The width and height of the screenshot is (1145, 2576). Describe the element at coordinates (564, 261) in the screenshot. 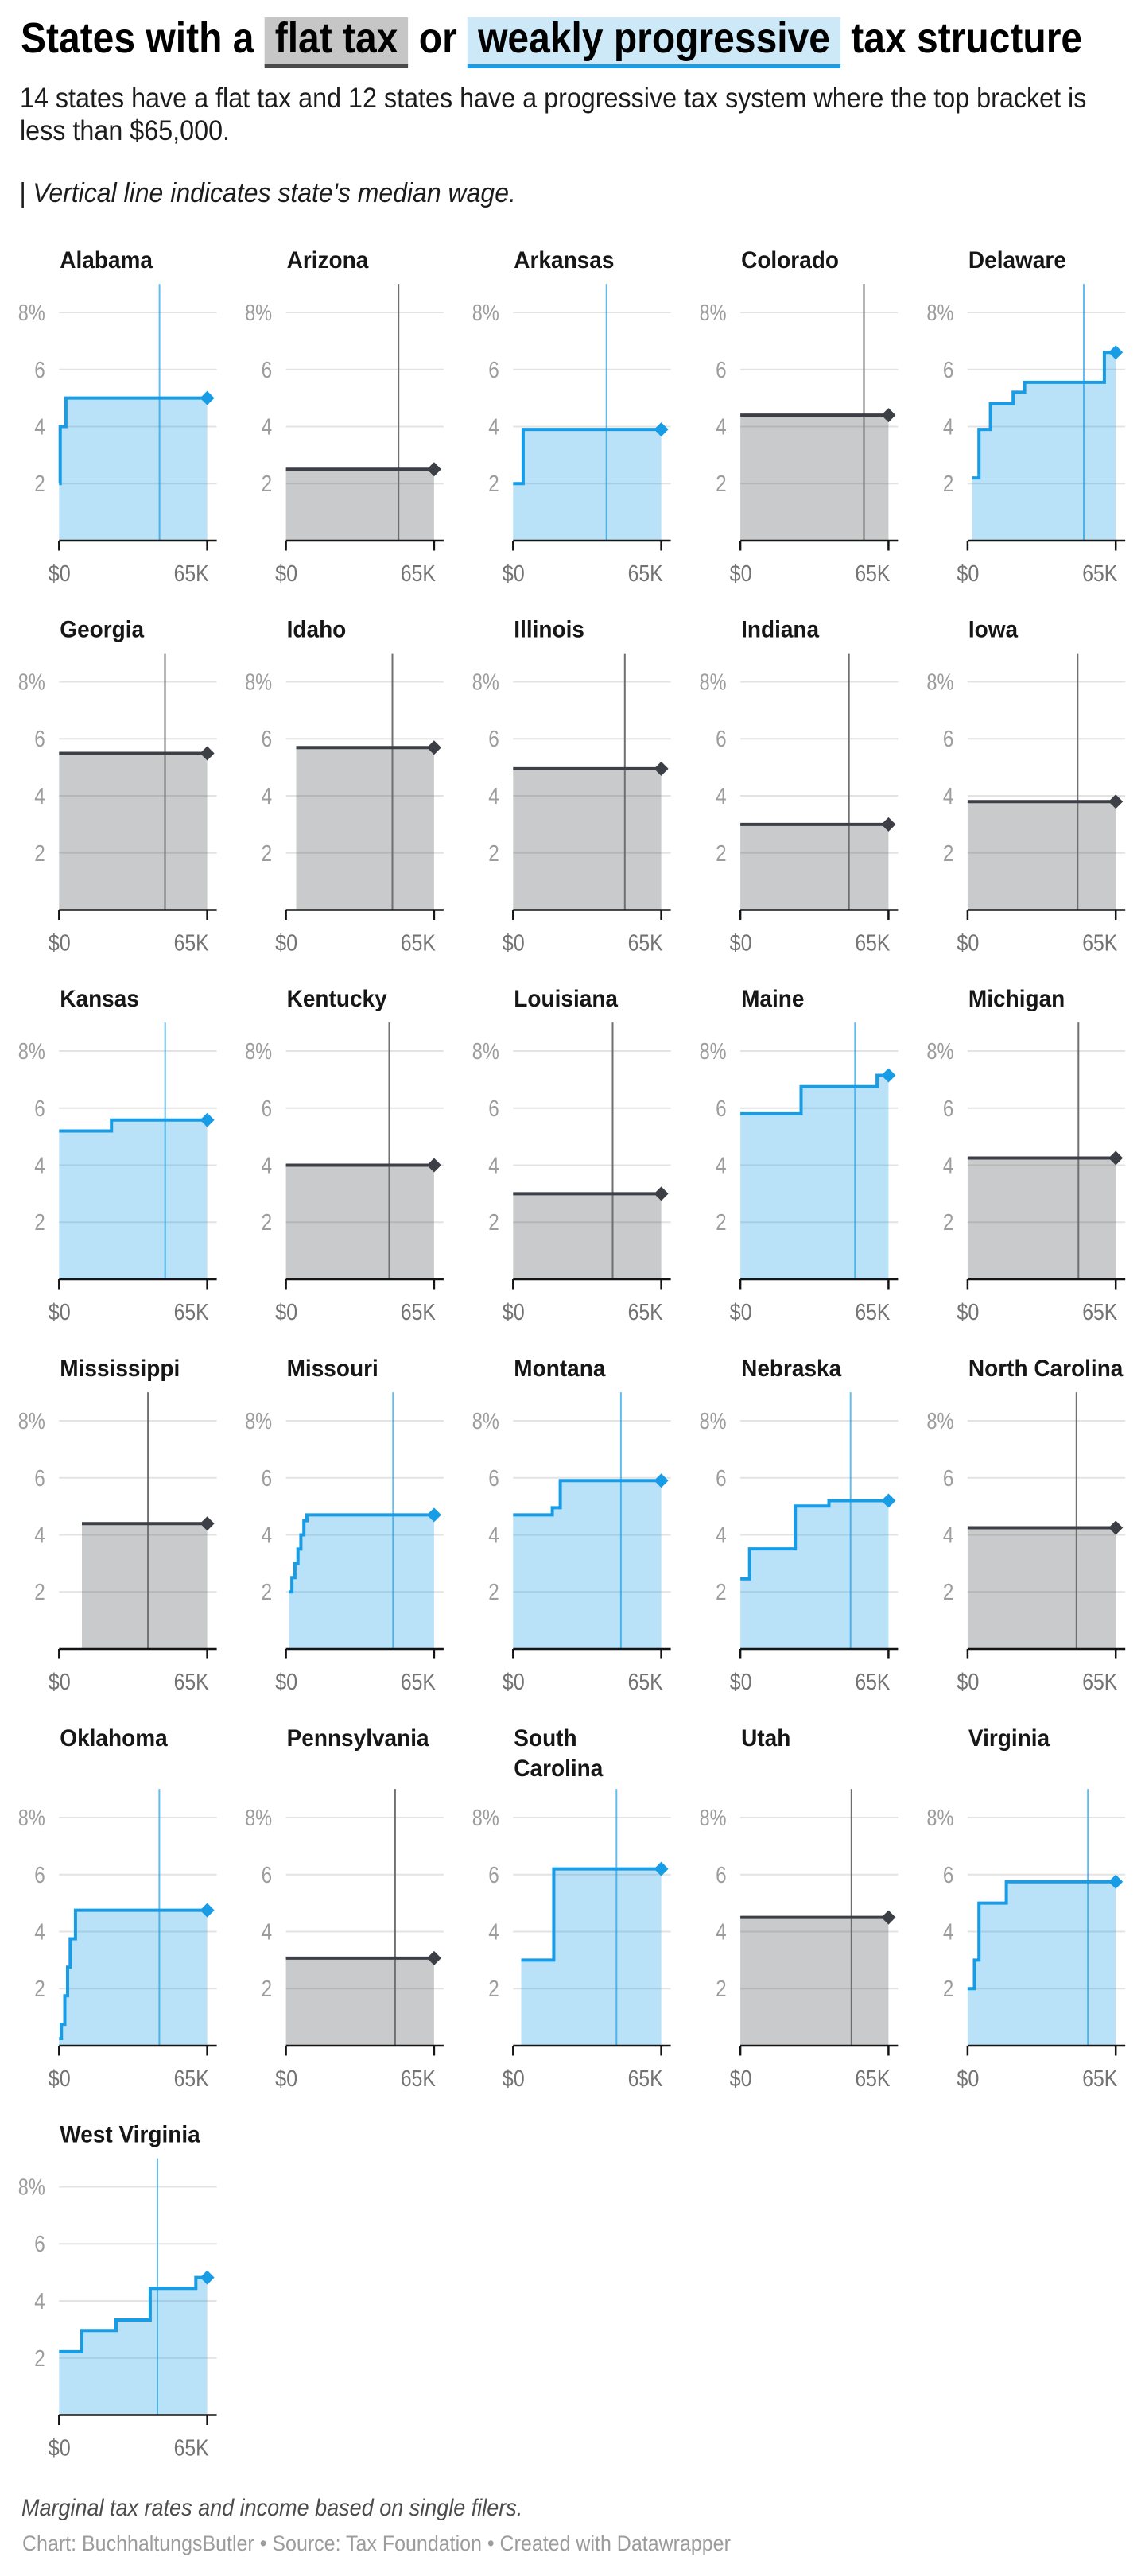

I see `svg-text: Arkansas` at that location.